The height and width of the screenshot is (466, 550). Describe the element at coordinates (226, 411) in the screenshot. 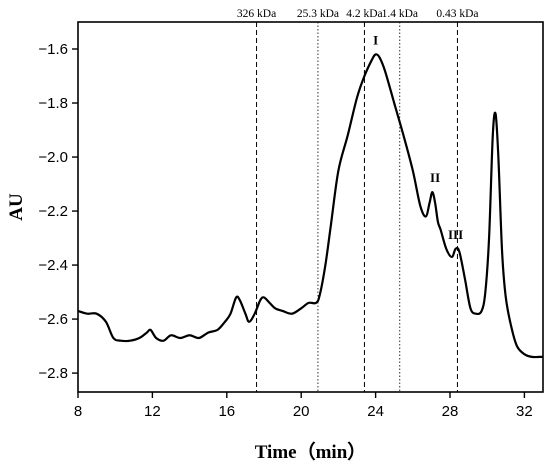

I see `x-tick-label: 16` at that location.